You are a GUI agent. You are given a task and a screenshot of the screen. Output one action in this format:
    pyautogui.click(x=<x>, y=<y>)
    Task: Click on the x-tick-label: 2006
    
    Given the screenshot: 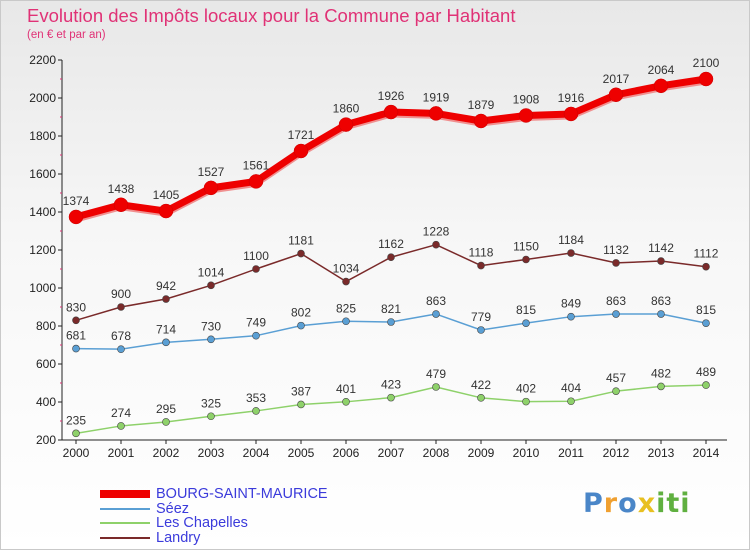 What is the action you would take?
    pyautogui.click(x=346, y=453)
    